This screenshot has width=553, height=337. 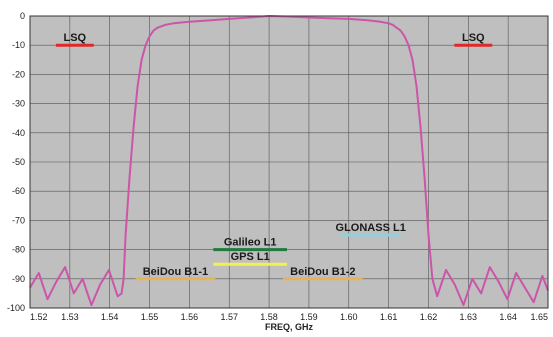 I want to click on band-label: Galileo L1, so click(x=250, y=243).